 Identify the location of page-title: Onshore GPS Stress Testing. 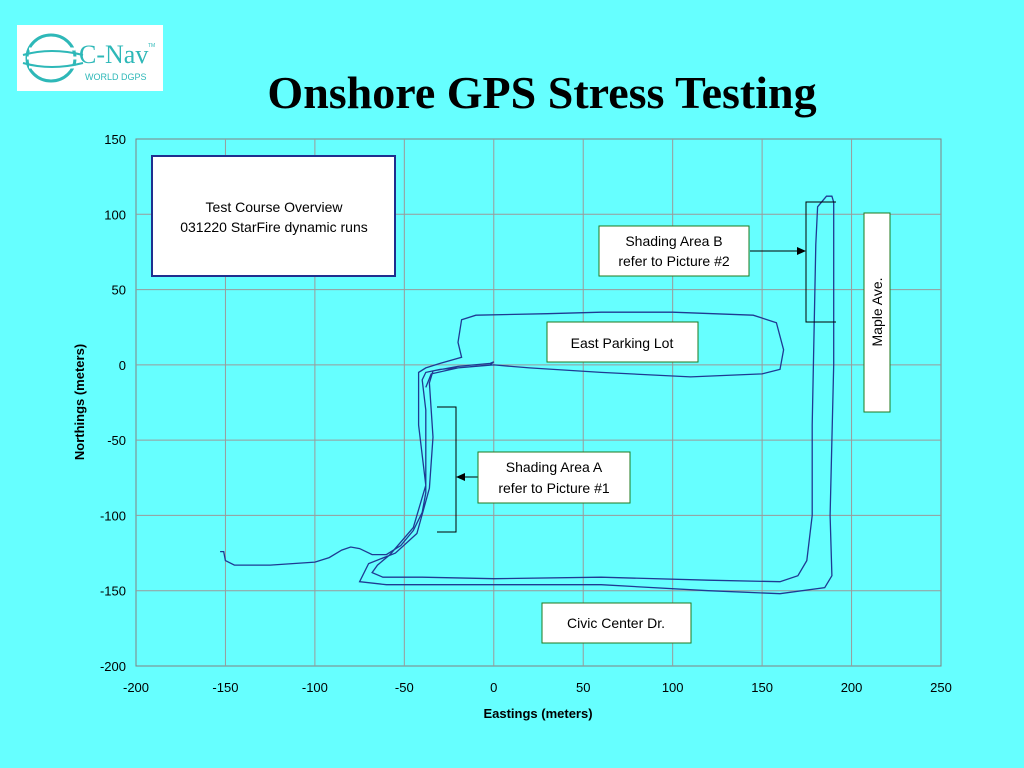
(542, 92).